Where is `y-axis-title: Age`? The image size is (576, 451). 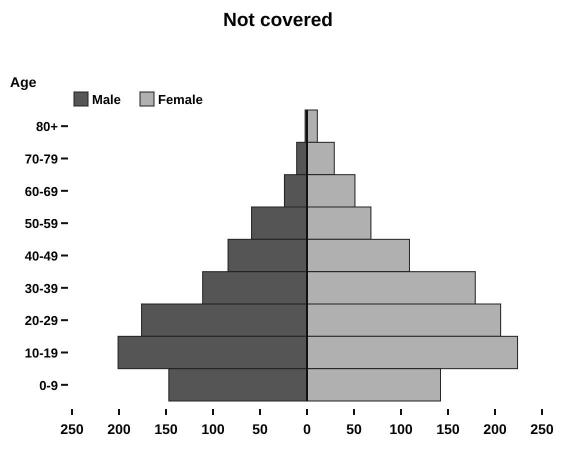 y-axis-title: Age is located at coordinates (23, 82).